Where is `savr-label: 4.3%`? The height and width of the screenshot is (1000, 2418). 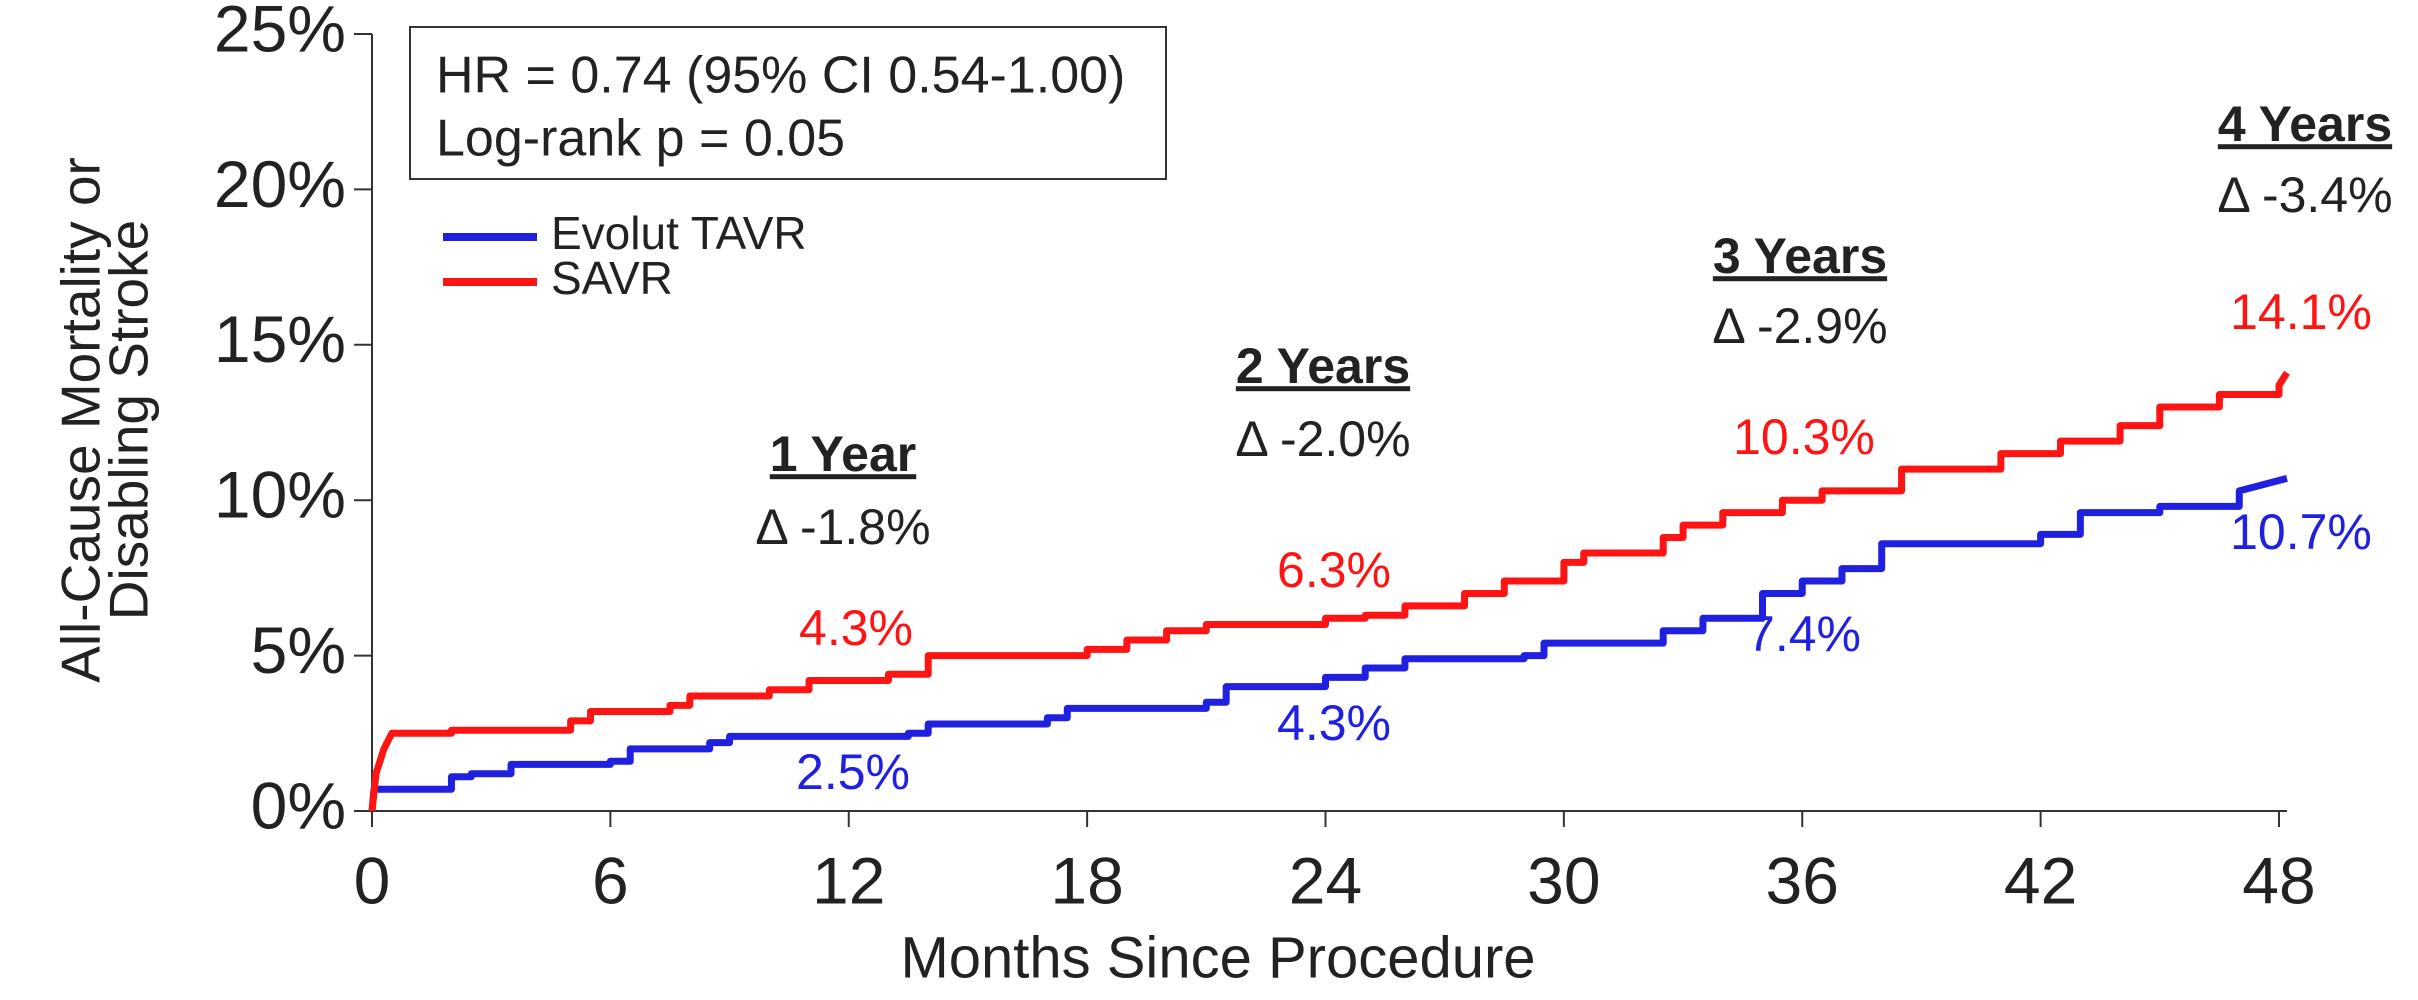 savr-label: 4.3% is located at coordinates (856, 628).